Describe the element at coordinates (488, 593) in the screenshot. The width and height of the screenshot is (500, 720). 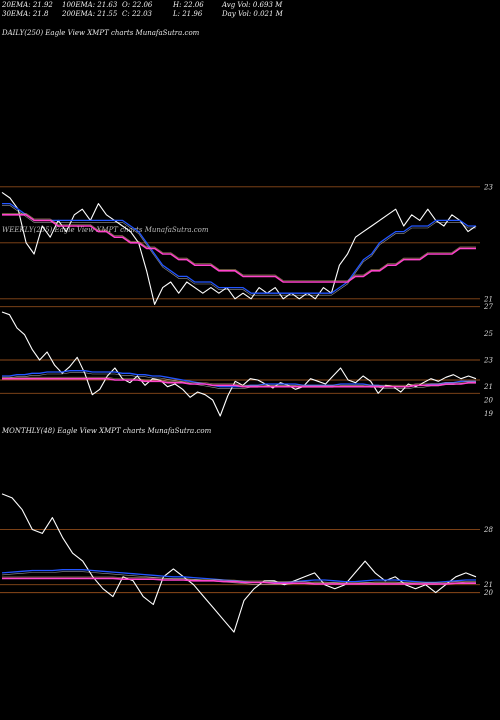
I see `monthly-y-tick: 20` at that location.